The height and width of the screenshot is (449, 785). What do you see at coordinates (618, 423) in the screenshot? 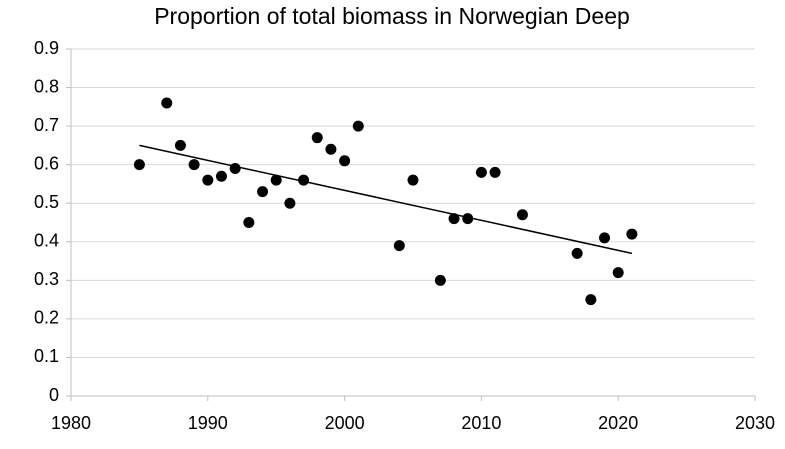
I see `x-tick-label: 2020` at bounding box center [618, 423].